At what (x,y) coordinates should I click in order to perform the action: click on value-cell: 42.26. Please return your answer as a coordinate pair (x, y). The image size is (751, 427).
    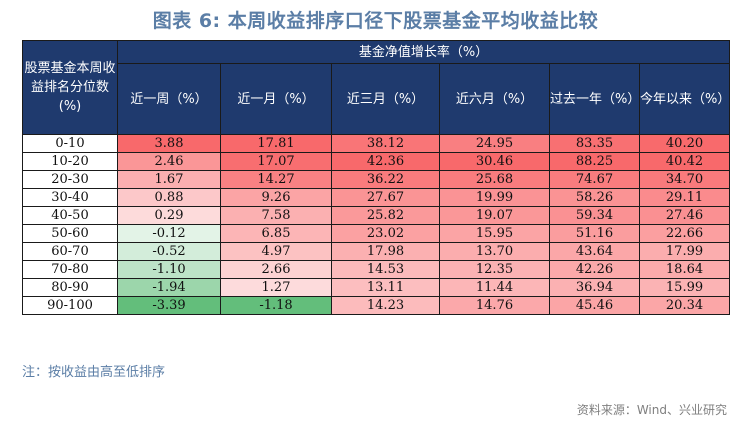
    Looking at the image, I should click on (594, 269).